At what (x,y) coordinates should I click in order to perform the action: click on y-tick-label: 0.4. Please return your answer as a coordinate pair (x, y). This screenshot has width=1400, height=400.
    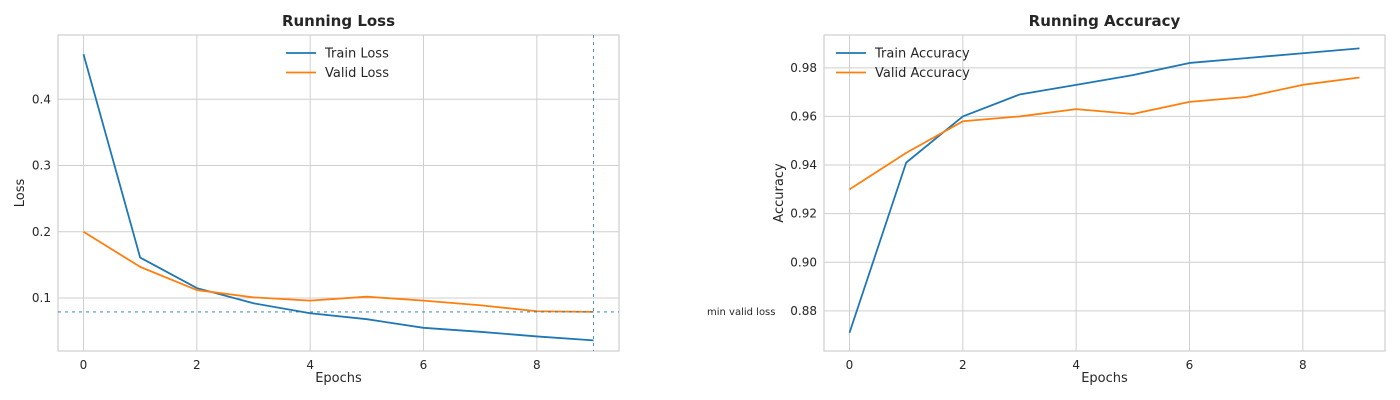
    Looking at the image, I should click on (41, 99).